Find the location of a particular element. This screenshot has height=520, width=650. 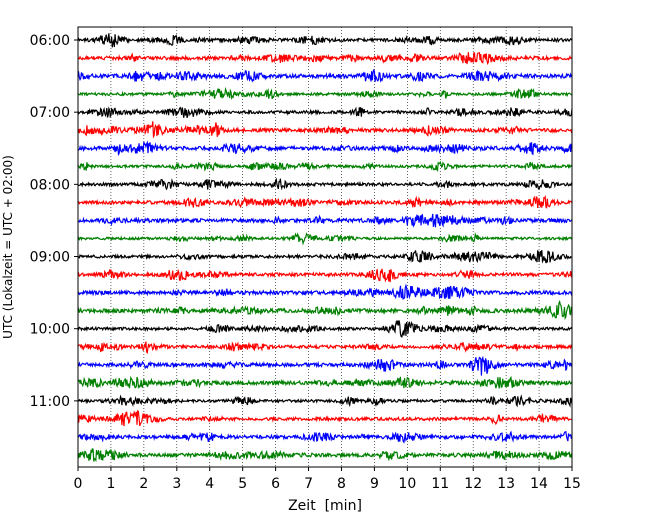

x-tick-label: 1 is located at coordinates (110, 484).